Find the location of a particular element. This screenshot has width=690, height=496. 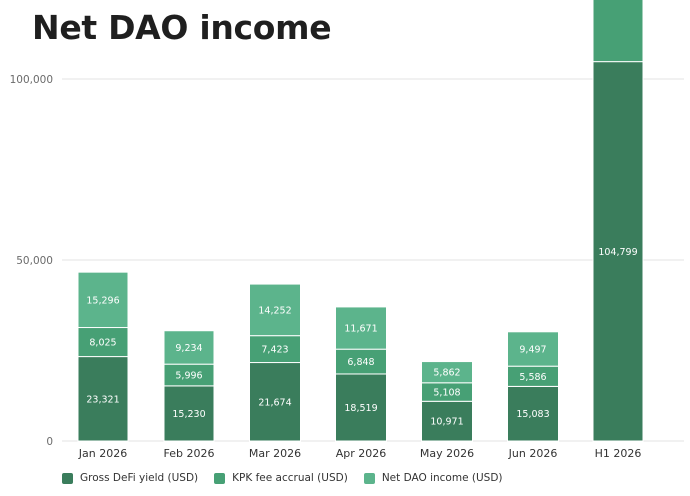

data-label: 23,321 is located at coordinates (102, 399).